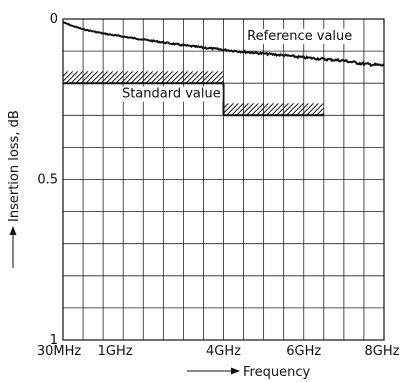 Image resolution: width=404 pixels, height=383 pixels. What do you see at coordinates (223, 44) in the screenshot?
I see `reference-value-line` at bounding box center [223, 44].